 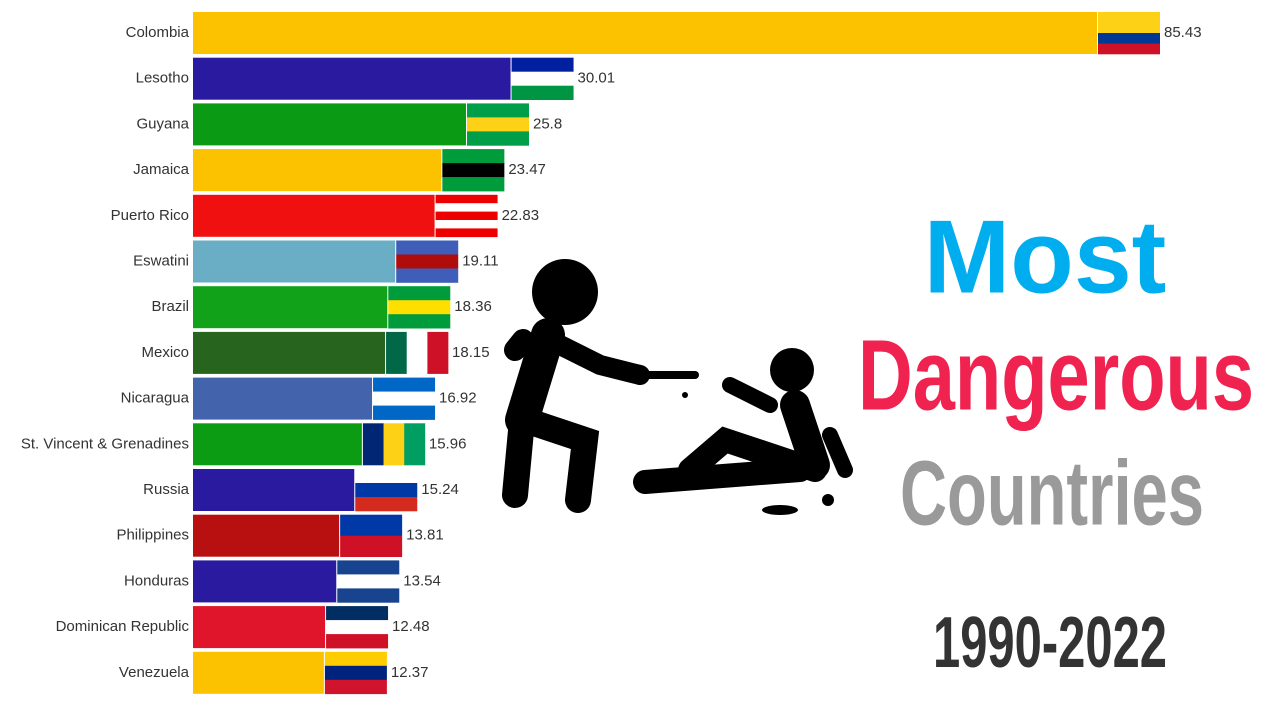 What do you see at coordinates (473, 306) in the screenshot?
I see `value-label: 18.36` at bounding box center [473, 306].